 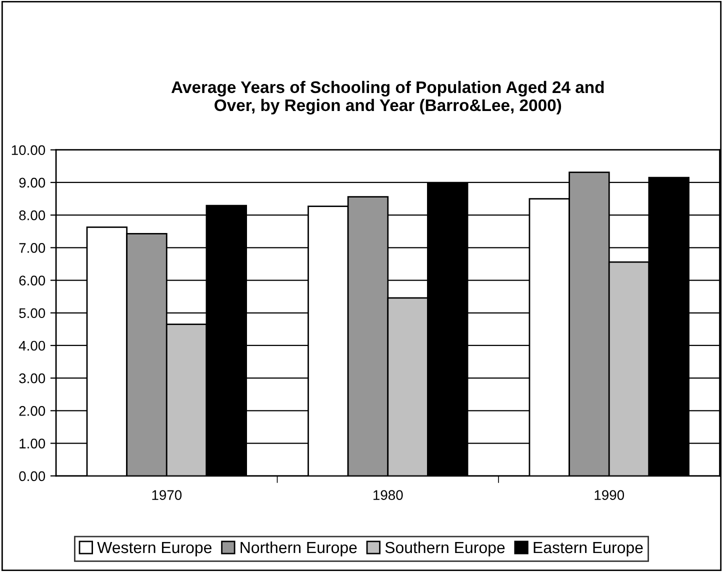 What do you see at coordinates (32, 411) in the screenshot?
I see `y-tick-label: 2.00` at bounding box center [32, 411].